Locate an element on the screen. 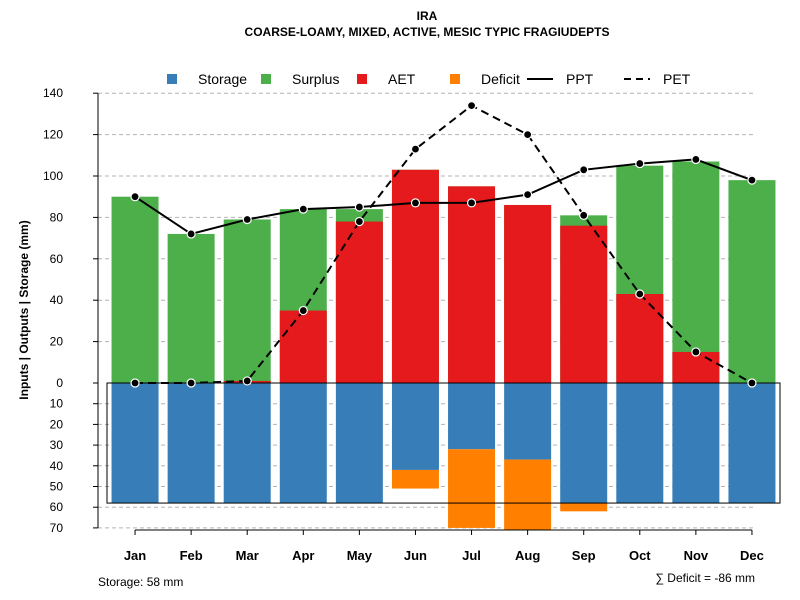 This screenshot has height=600, width=800. x-tick-label: Jun is located at coordinates (415, 555).